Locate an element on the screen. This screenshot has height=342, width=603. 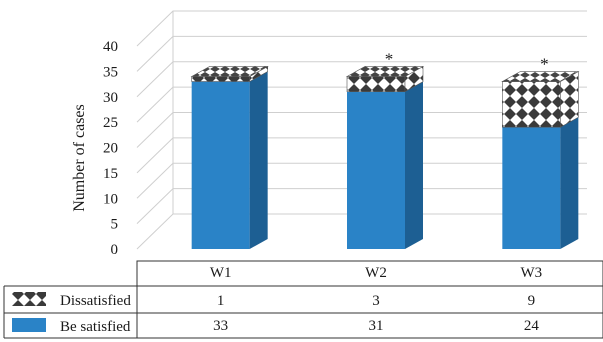
y-tick-label: 20 is located at coordinates (110, 149).